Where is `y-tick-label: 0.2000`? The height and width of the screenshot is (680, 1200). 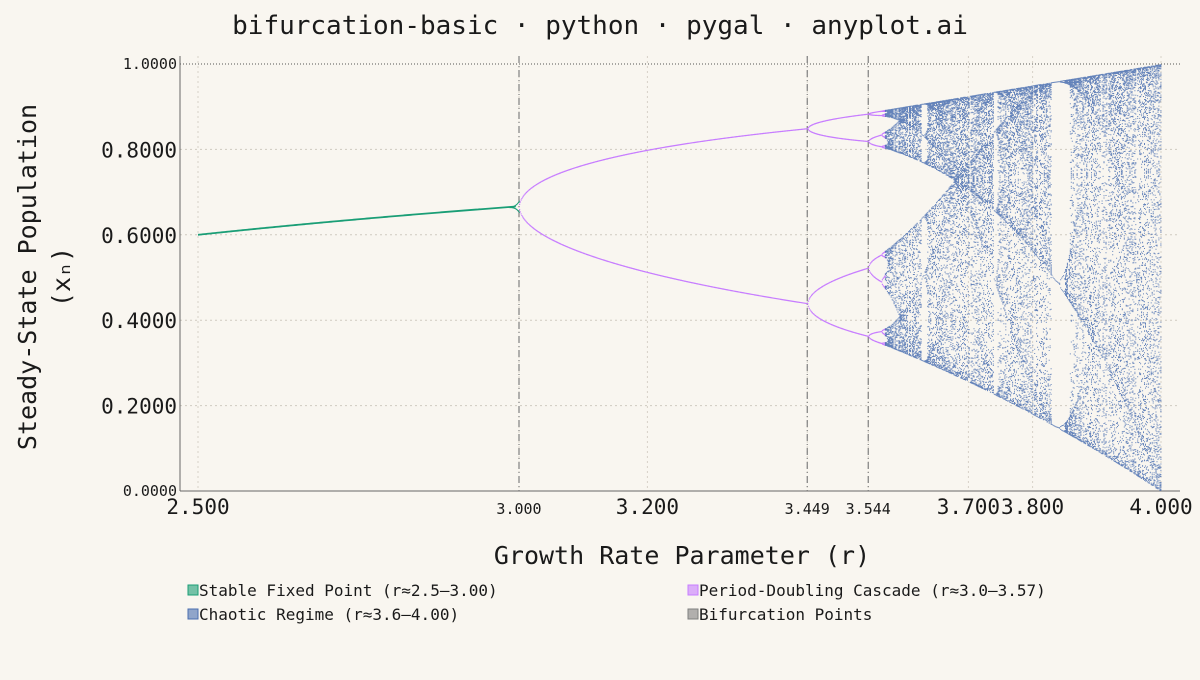
y-tick-label: 0.2000 is located at coordinates (139, 407).